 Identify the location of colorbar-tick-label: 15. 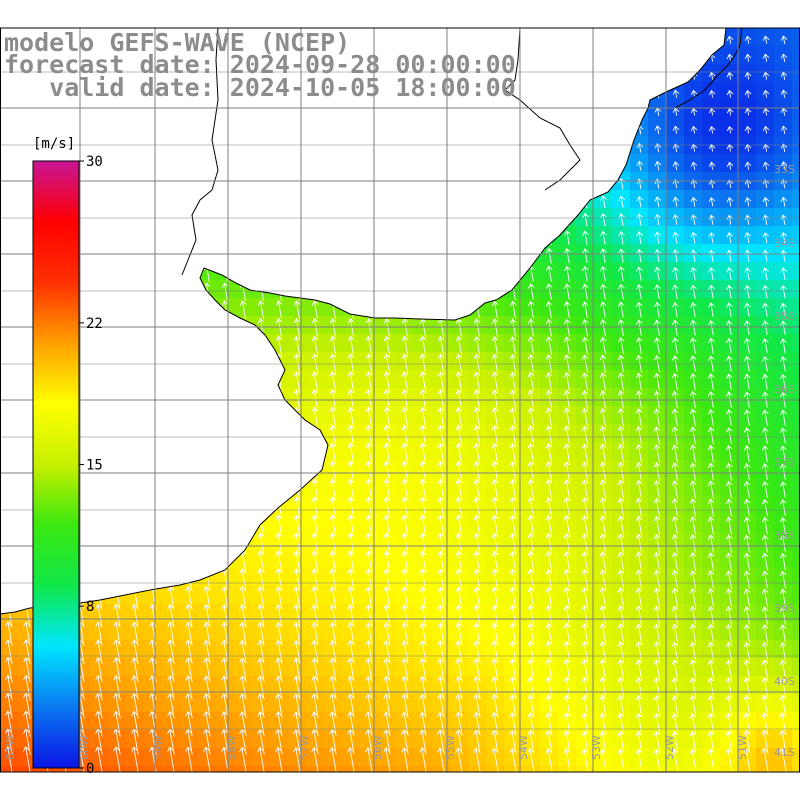
(94, 466).